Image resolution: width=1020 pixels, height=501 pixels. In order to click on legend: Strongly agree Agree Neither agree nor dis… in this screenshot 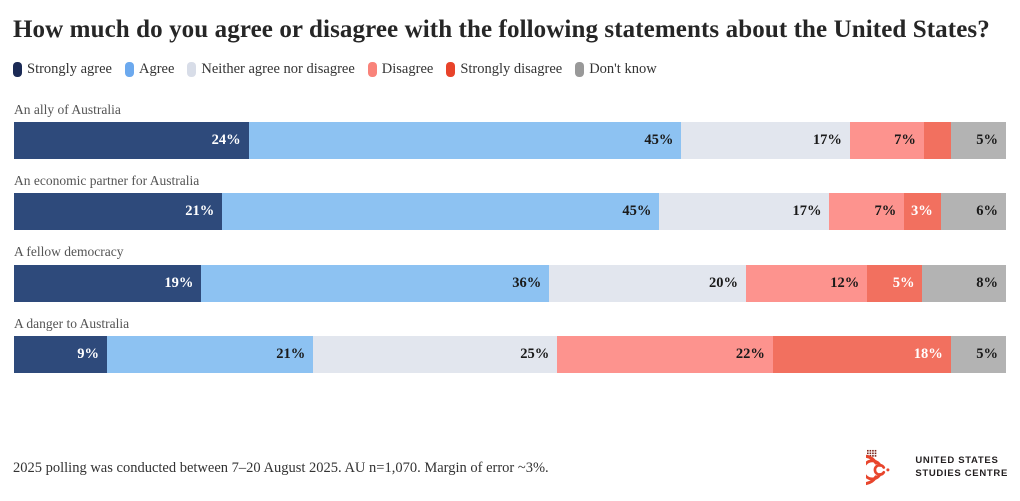, I will do `click(510, 69)`.